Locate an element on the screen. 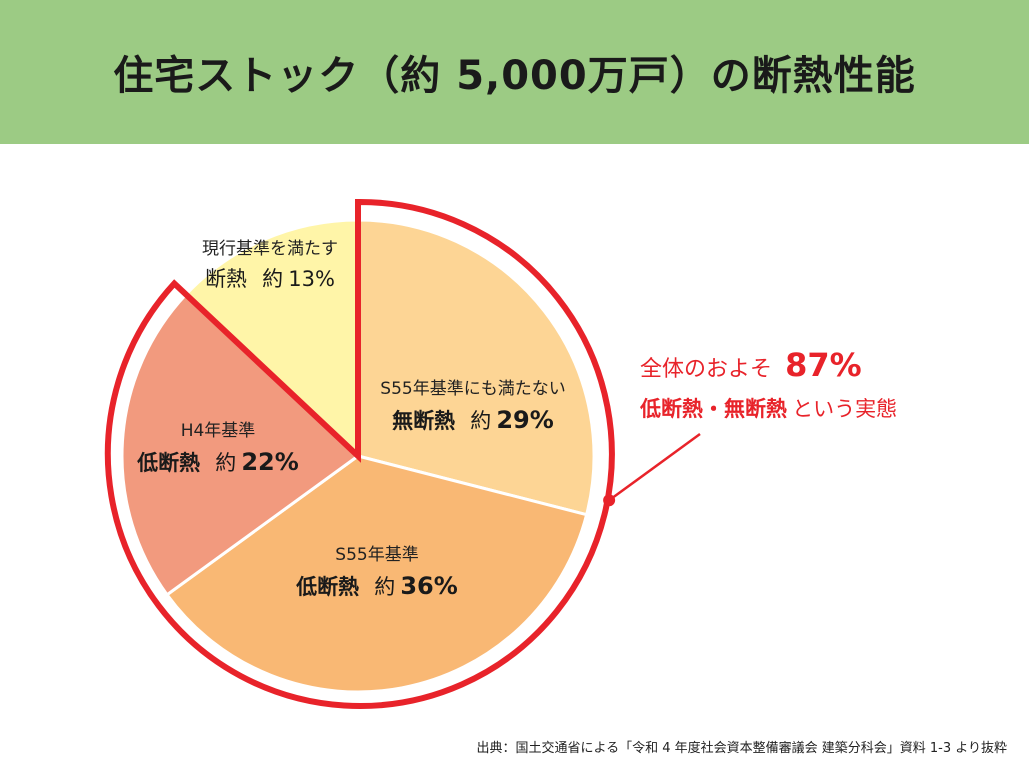 Image resolution: width=1029 pixels, height=768 pixels. slice-h4-low is located at coordinates (240, 444).